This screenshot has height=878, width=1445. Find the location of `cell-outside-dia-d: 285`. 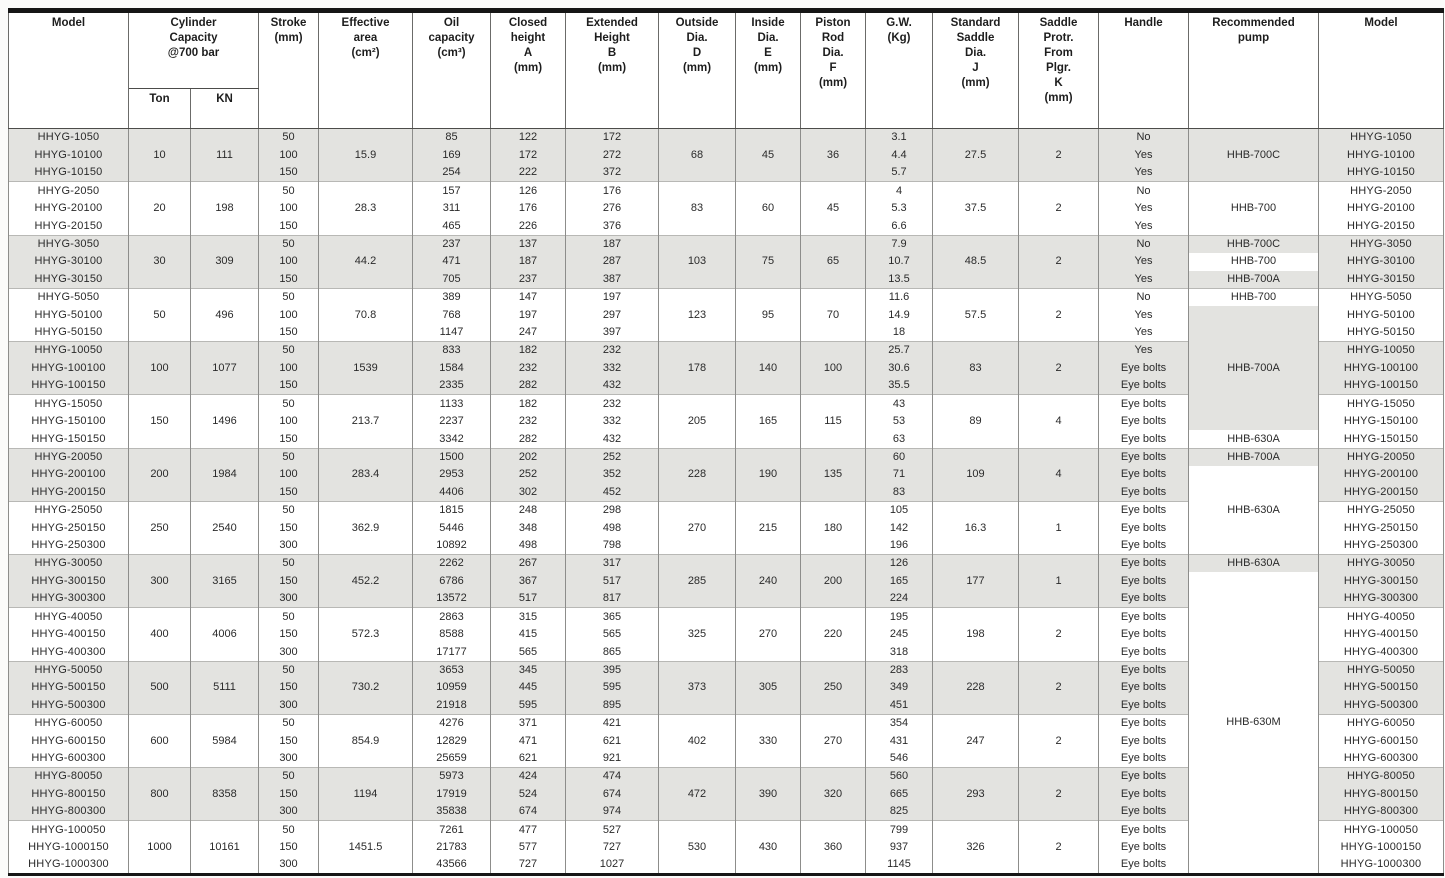

cell-outside-dia-d: 285 is located at coordinates (697, 580).